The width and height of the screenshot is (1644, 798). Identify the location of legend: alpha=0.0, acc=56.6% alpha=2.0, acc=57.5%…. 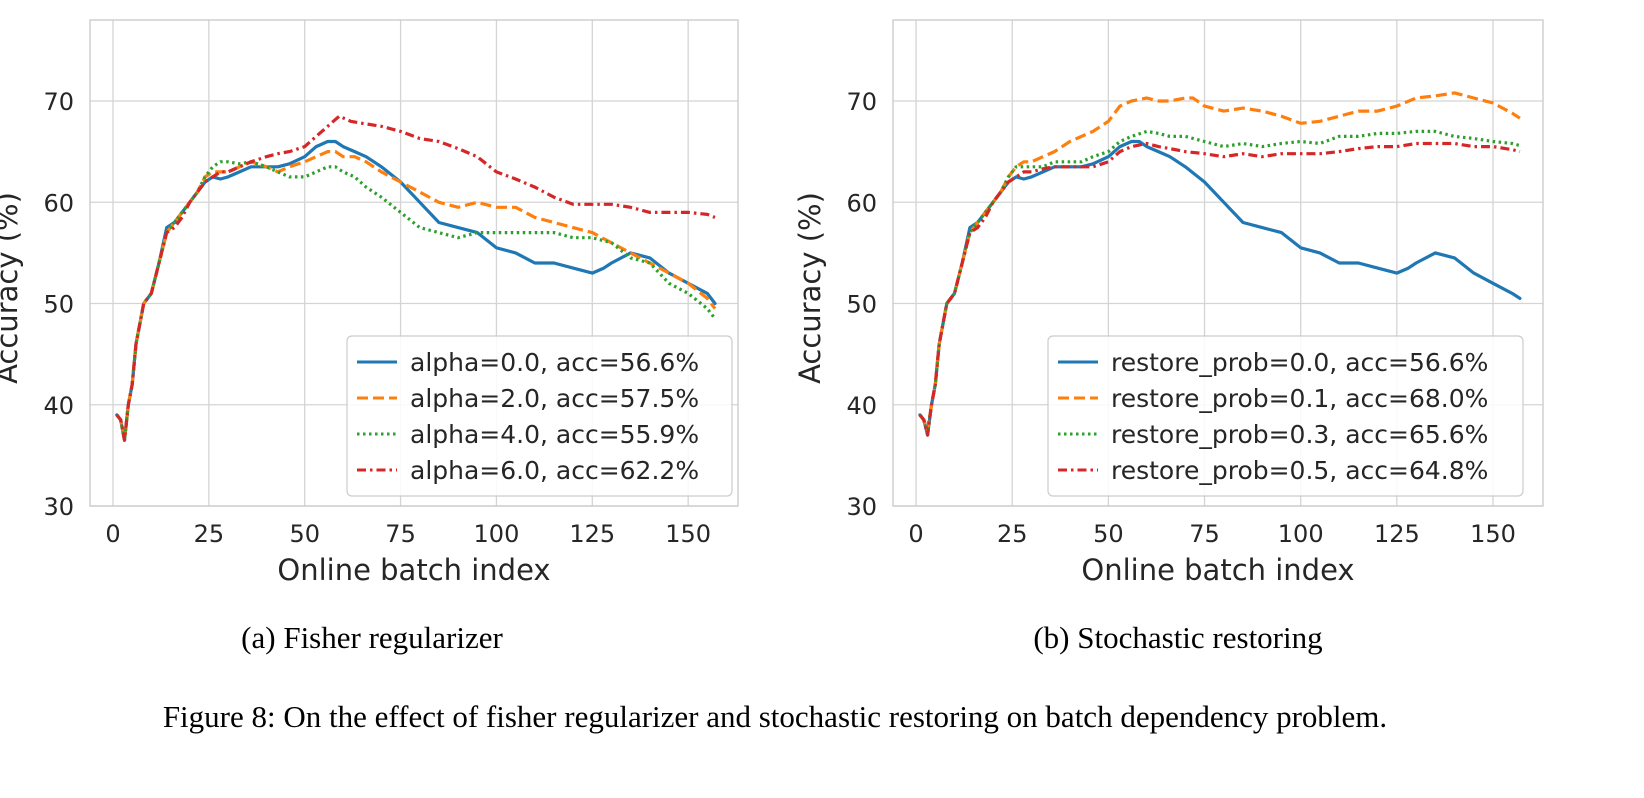
(539, 416).